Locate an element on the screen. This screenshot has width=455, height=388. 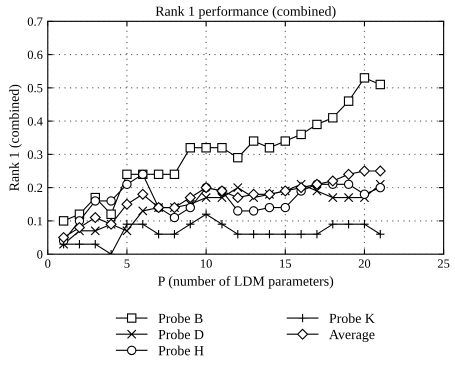
y-axis-title: Rank 1 (combined) is located at coordinates (15, 137).